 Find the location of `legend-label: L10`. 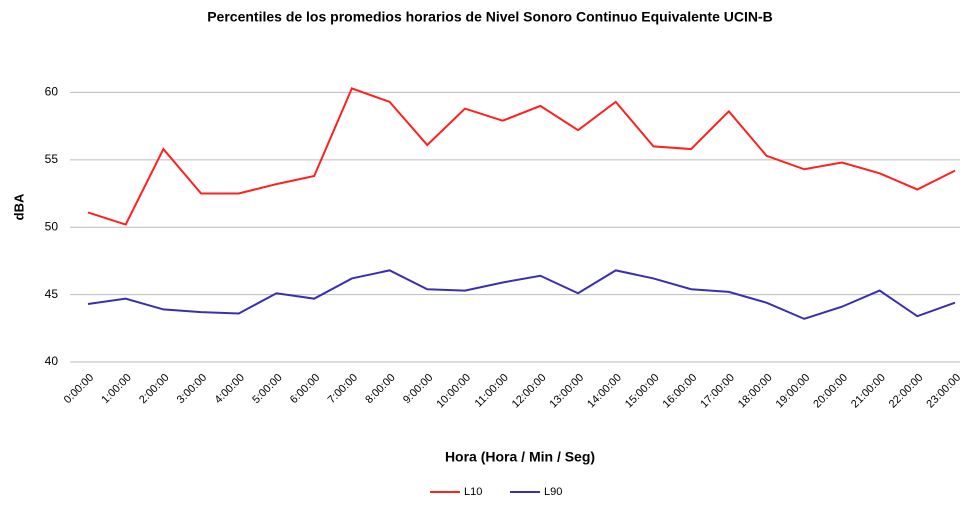

legend-label: L10 is located at coordinates (473, 492).